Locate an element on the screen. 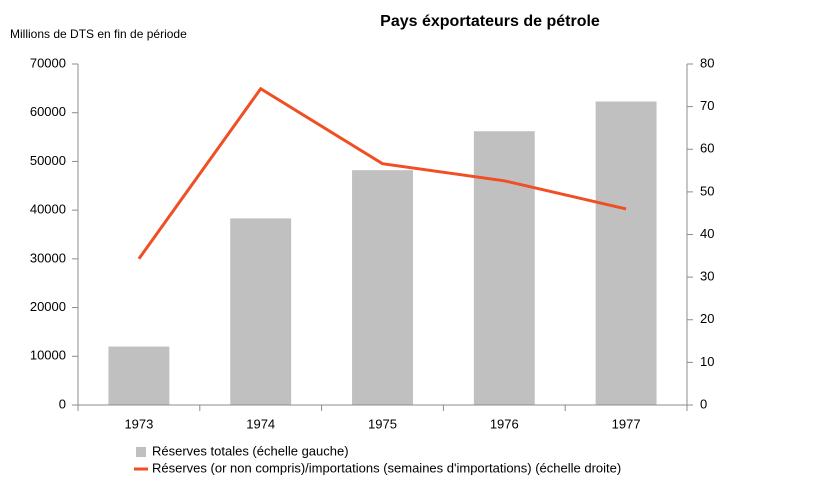  y2-tick-label: 50 is located at coordinates (707, 190).